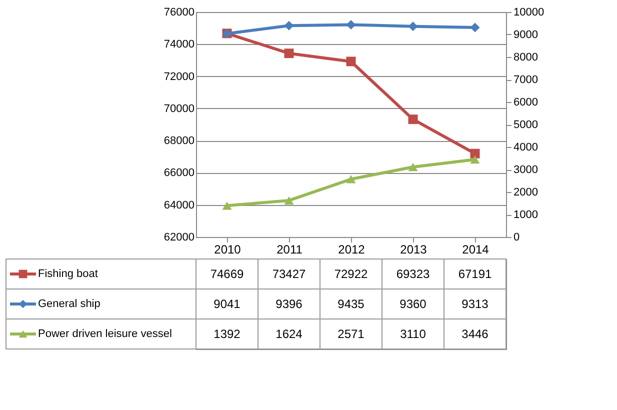 This screenshot has width=617, height=410. What do you see at coordinates (526, 80) in the screenshot?
I see `y2-tick-label: 7000` at bounding box center [526, 80].